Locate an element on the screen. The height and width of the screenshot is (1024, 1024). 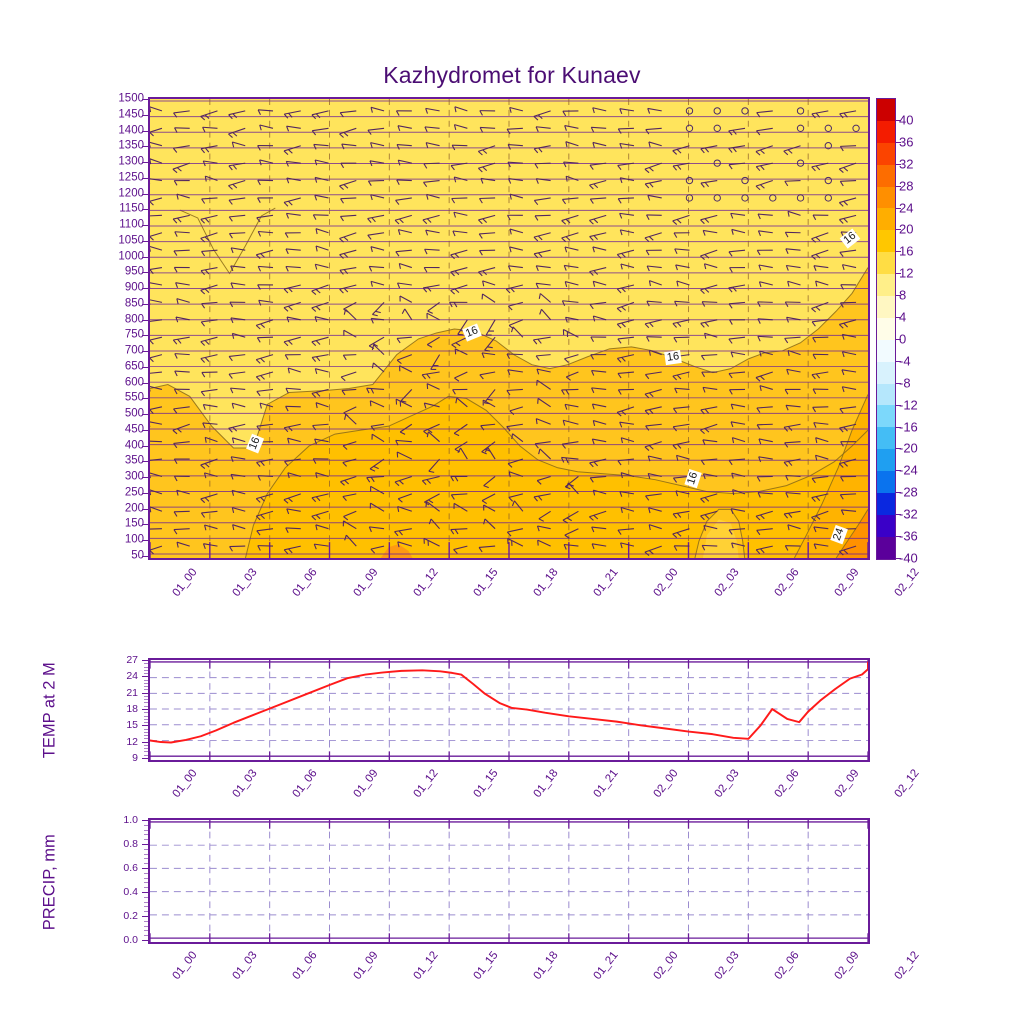
main-y-tick-label: 450 is located at coordinates (134, 429).